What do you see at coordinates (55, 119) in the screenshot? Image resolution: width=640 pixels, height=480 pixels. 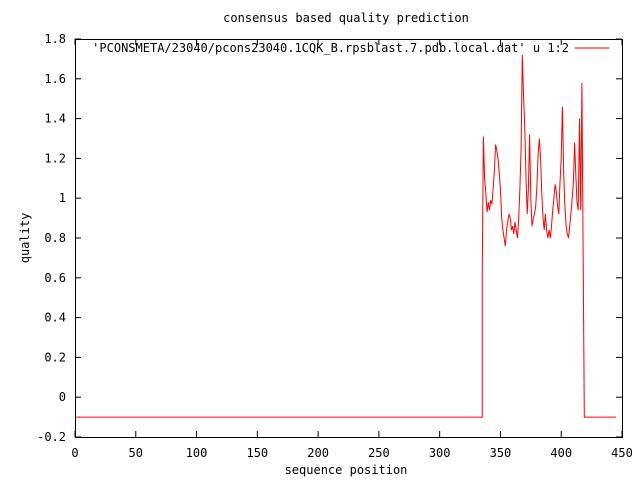 I see `y-tick-label: 1.4` at bounding box center [55, 119].